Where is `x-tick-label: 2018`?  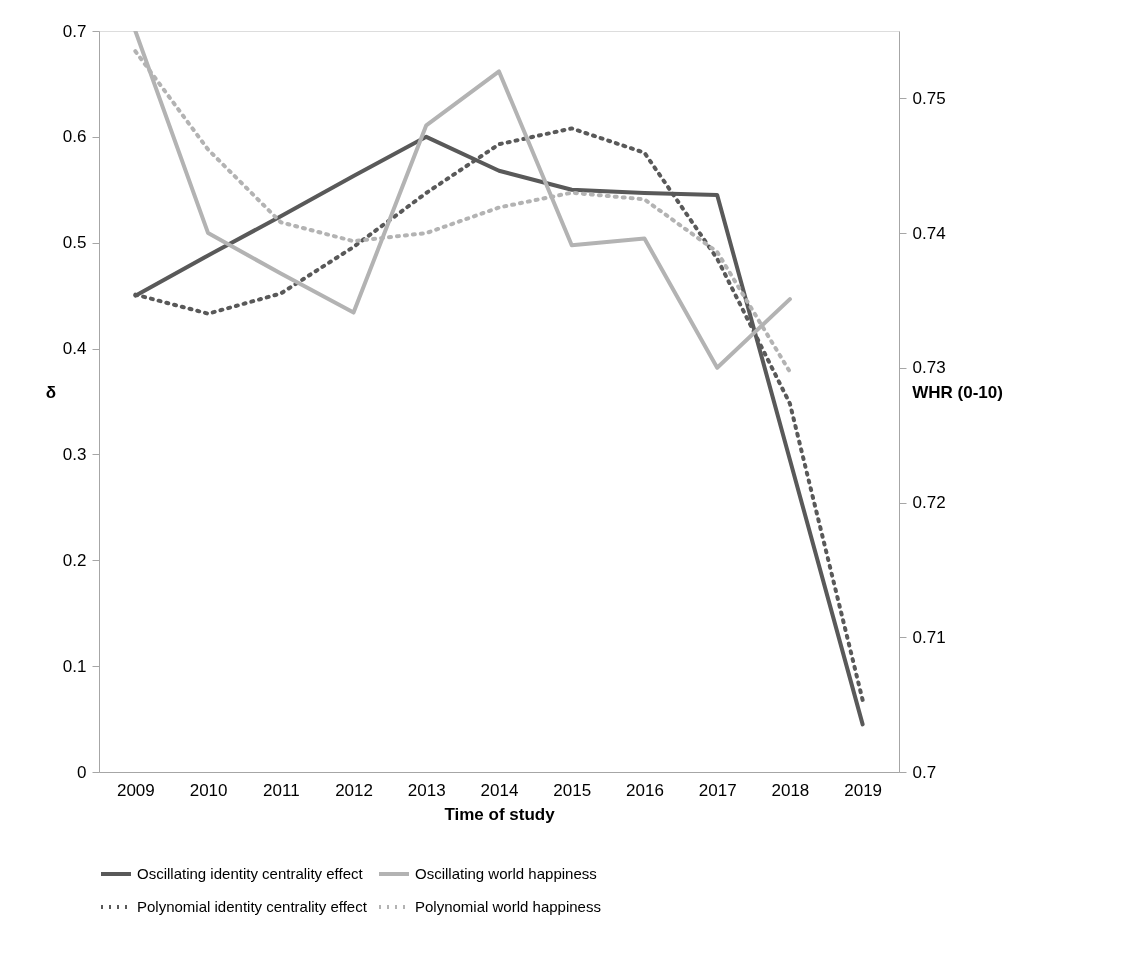
x-tick-label: 2018 is located at coordinates (790, 790).